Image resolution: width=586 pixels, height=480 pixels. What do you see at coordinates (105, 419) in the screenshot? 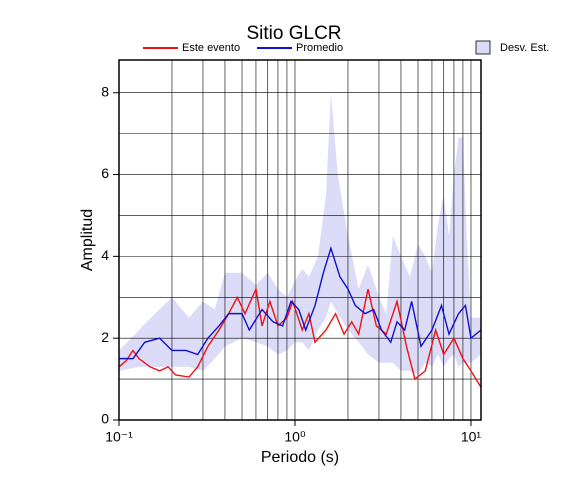
I see `y-tick-label: 0` at bounding box center [105, 419].